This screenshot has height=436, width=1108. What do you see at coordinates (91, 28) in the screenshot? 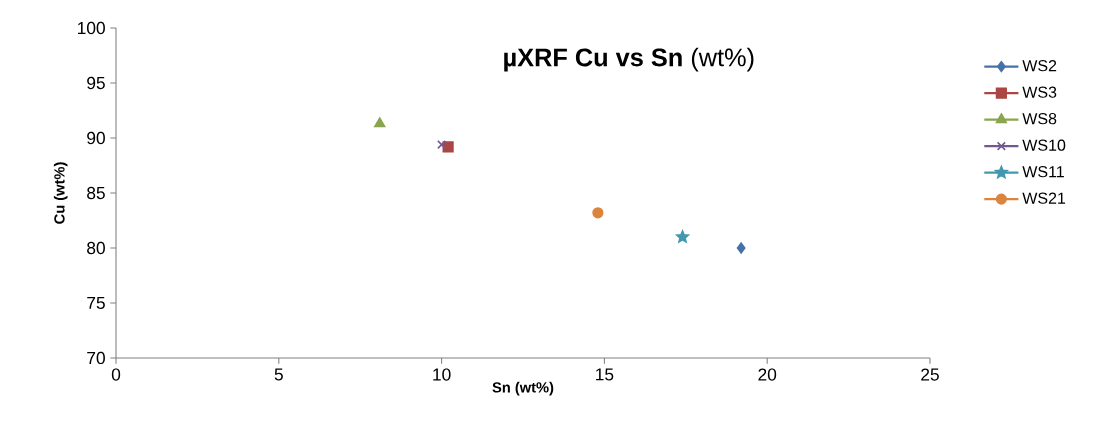
I see `y-tick-label: 100` at bounding box center [91, 28].